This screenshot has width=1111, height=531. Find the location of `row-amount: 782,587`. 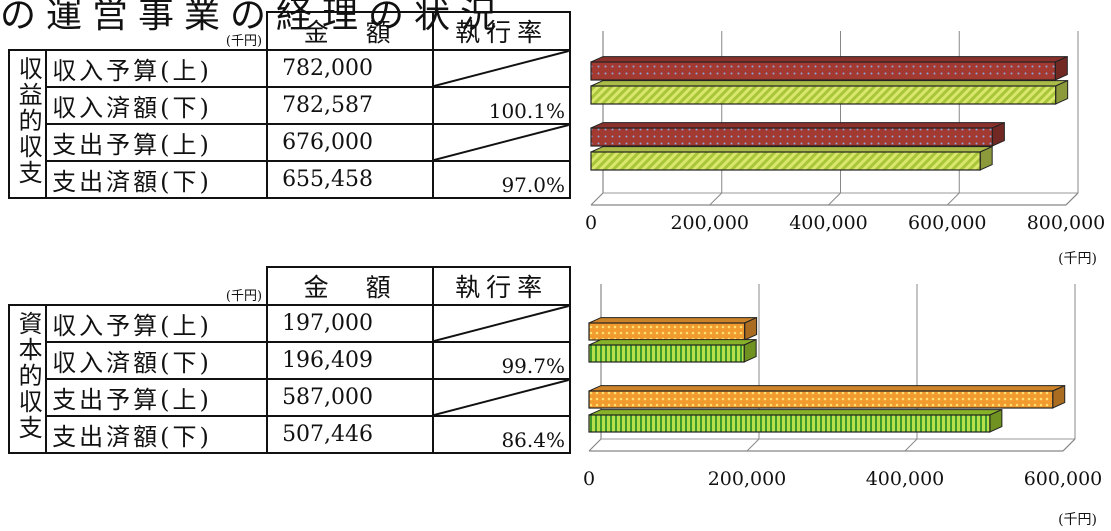

row-amount: 782,587 is located at coordinates (350, 105).